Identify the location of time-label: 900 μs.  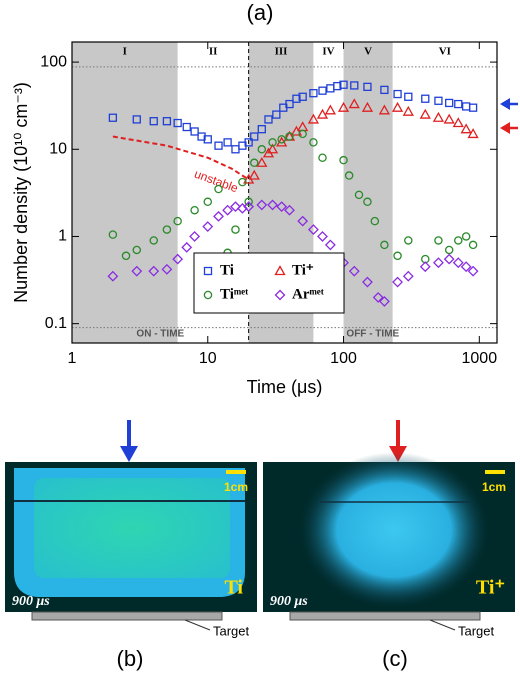
(289, 601).